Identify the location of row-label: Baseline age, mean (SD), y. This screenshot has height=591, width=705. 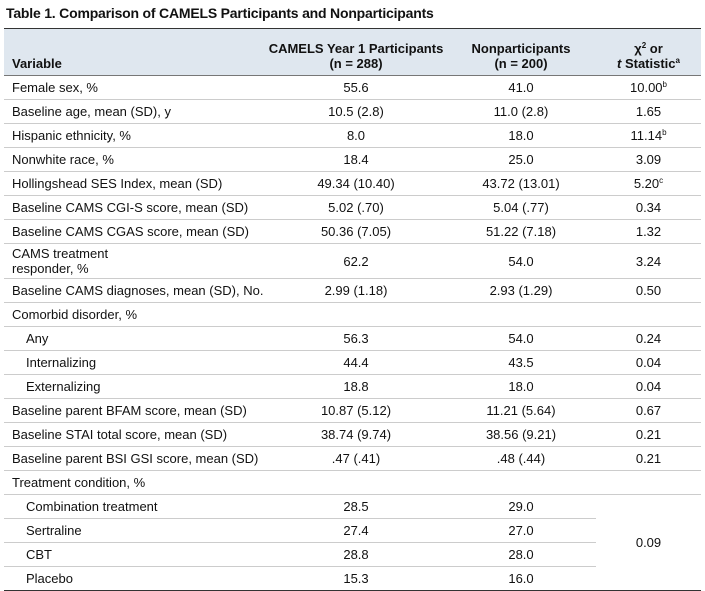
(135, 111).